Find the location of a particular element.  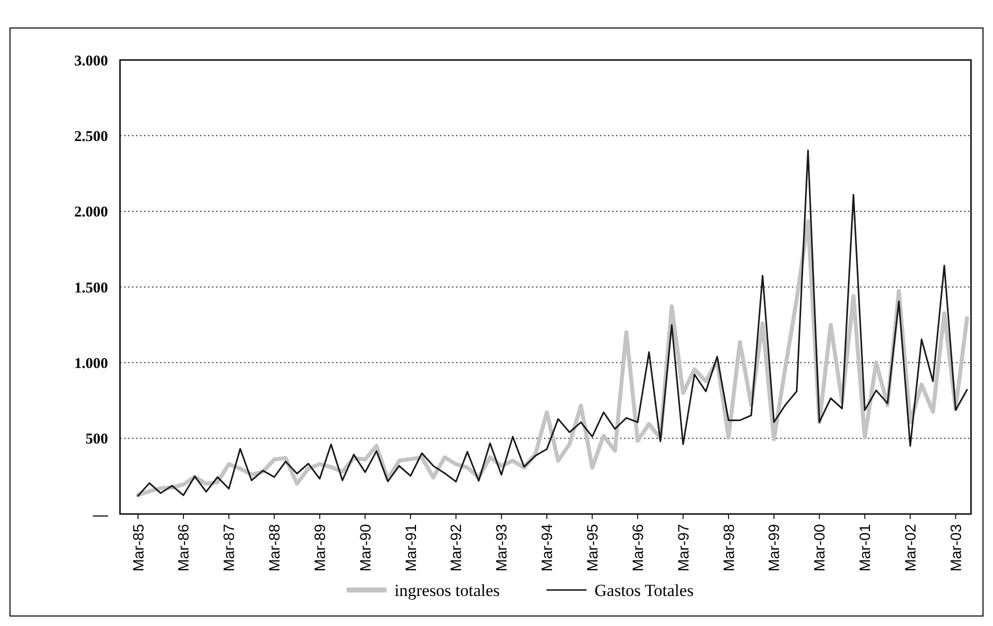

x-tick-label: Mar-86 is located at coordinates (184, 548).